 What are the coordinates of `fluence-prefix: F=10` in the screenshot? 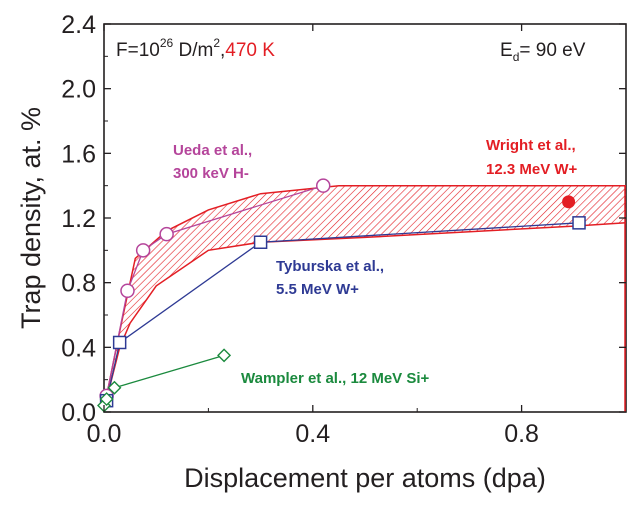 It's located at (138, 50).